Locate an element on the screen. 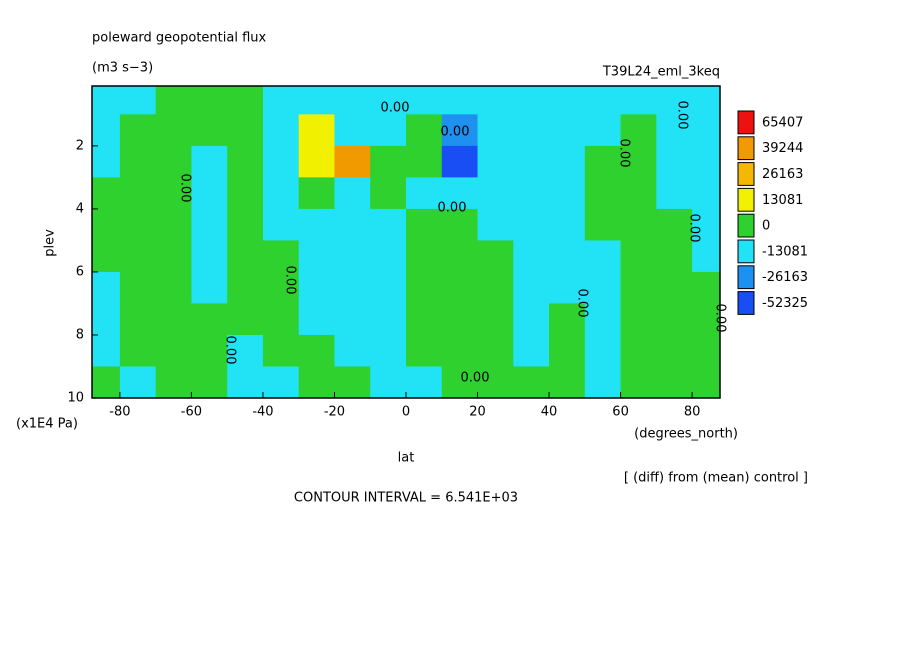 Image resolution: width=904 pixels, height=654 pixels. colorbar-label: -26163 is located at coordinates (785, 277).